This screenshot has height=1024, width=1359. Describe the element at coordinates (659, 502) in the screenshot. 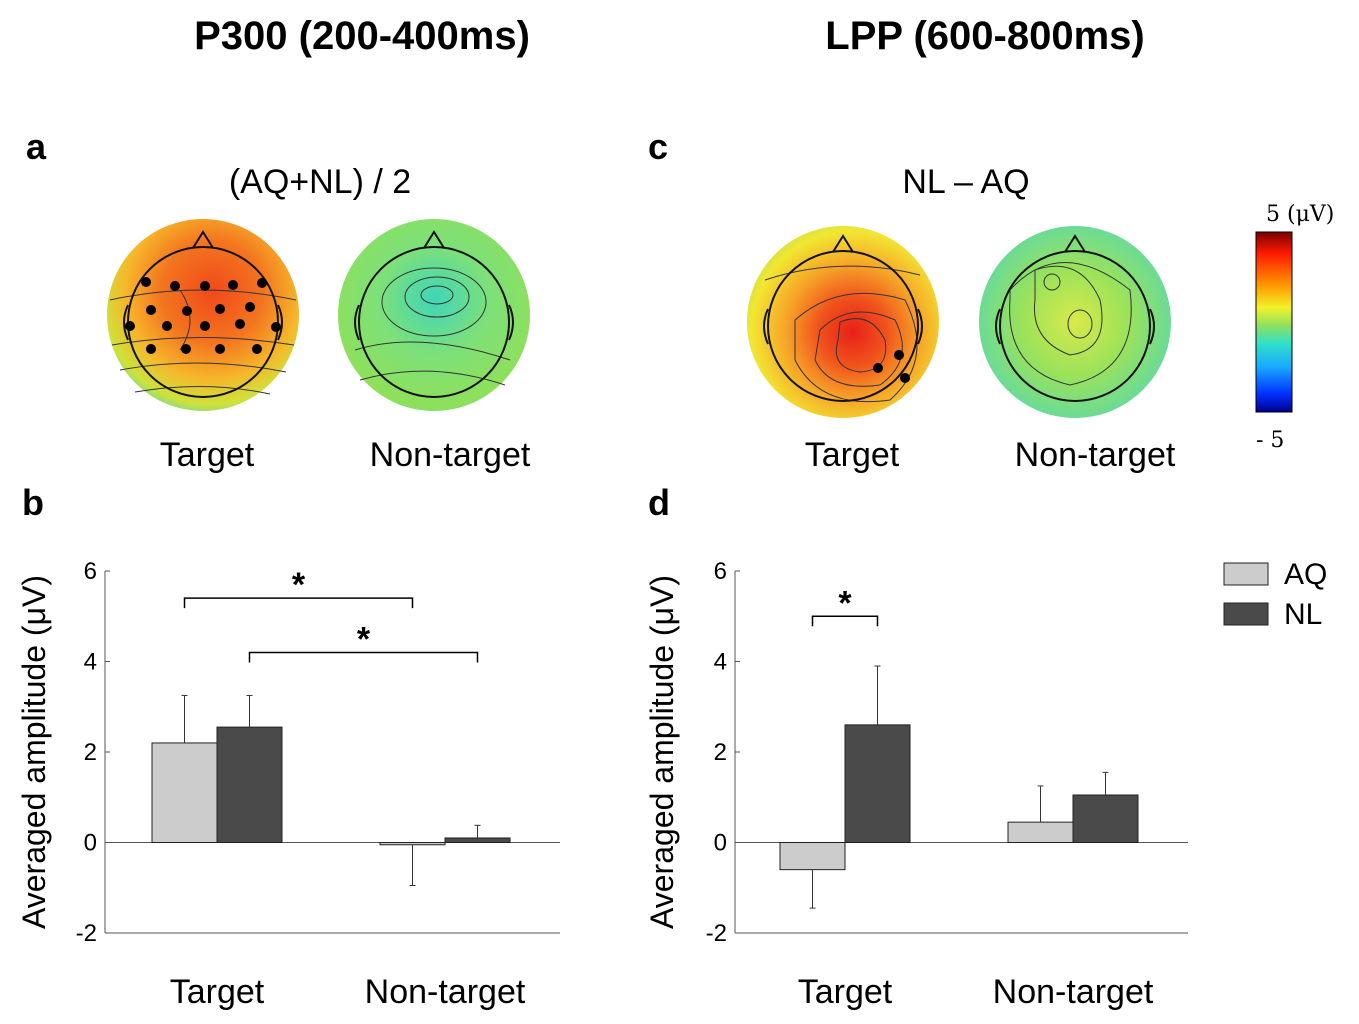

I see `panel-letter-d: d` at that location.